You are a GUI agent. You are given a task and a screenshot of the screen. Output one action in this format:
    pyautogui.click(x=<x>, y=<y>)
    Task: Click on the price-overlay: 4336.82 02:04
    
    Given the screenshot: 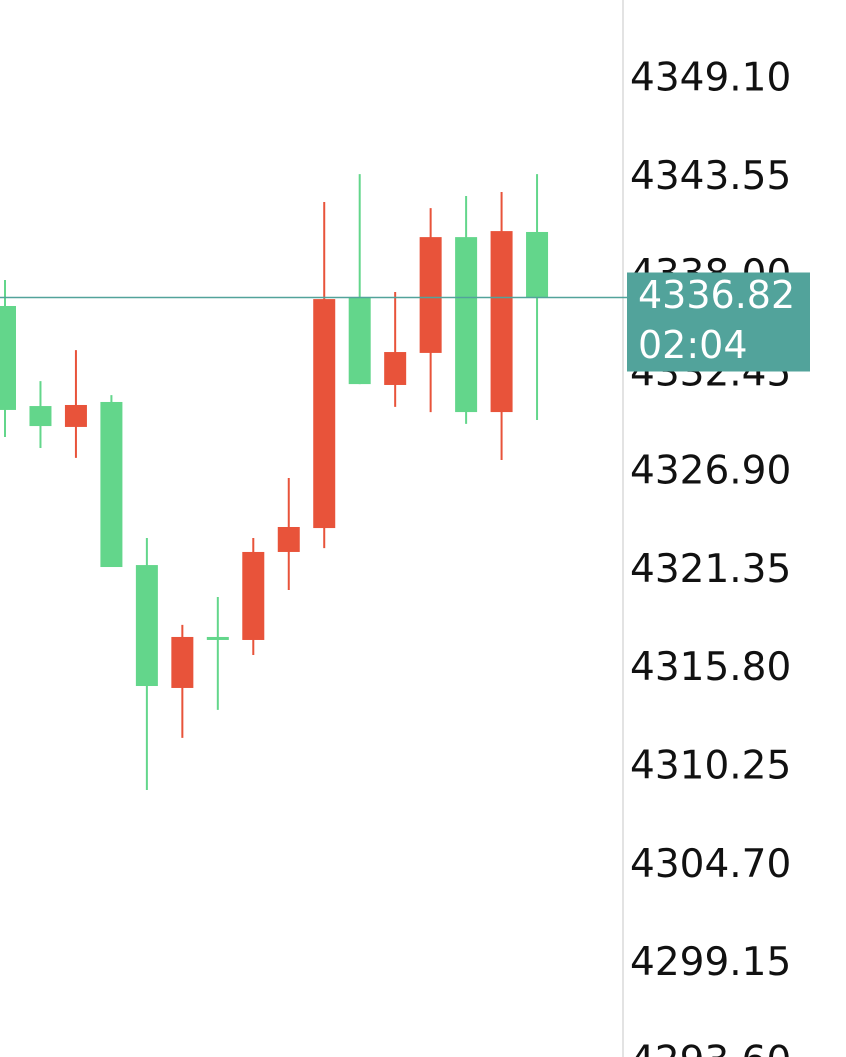 What is the action you would take?
    pyautogui.click(x=716, y=322)
    